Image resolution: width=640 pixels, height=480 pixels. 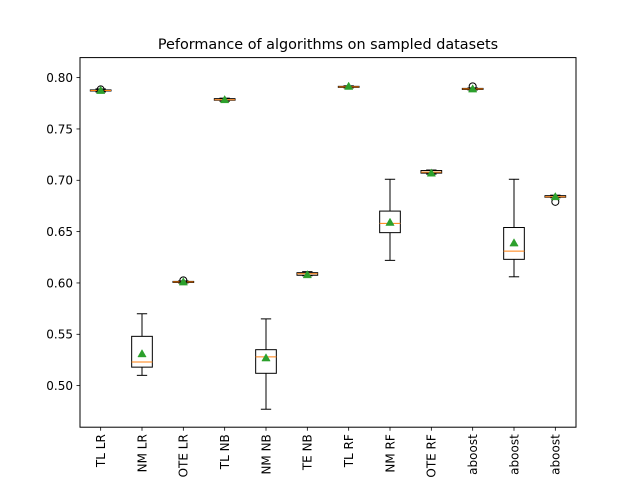 What do you see at coordinates (225, 452) in the screenshot?
I see `x-tick-label: TL NB` at bounding box center [225, 452].